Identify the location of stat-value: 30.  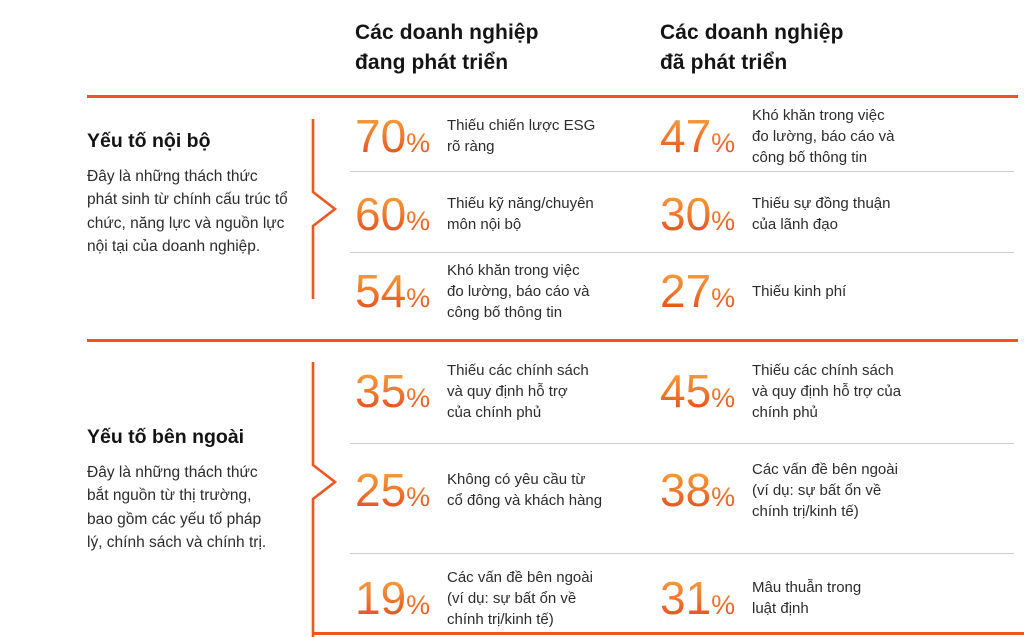
(686, 214).